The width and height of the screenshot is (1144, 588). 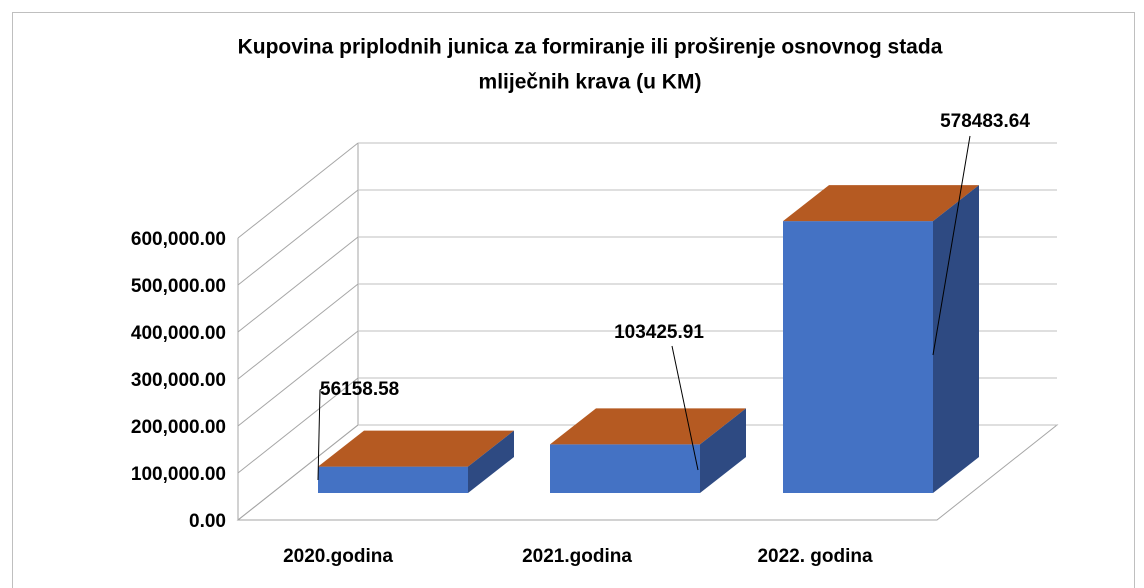 What do you see at coordinates (659, 332) in the screenshot?
I see `data-label: 103425.91` at bounding box center [659, 332].